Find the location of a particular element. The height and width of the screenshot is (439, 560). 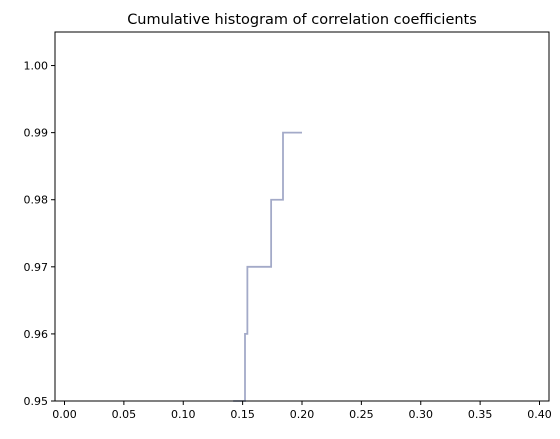

x-tick-label: 0.10 is located at coordinates (183, 414).